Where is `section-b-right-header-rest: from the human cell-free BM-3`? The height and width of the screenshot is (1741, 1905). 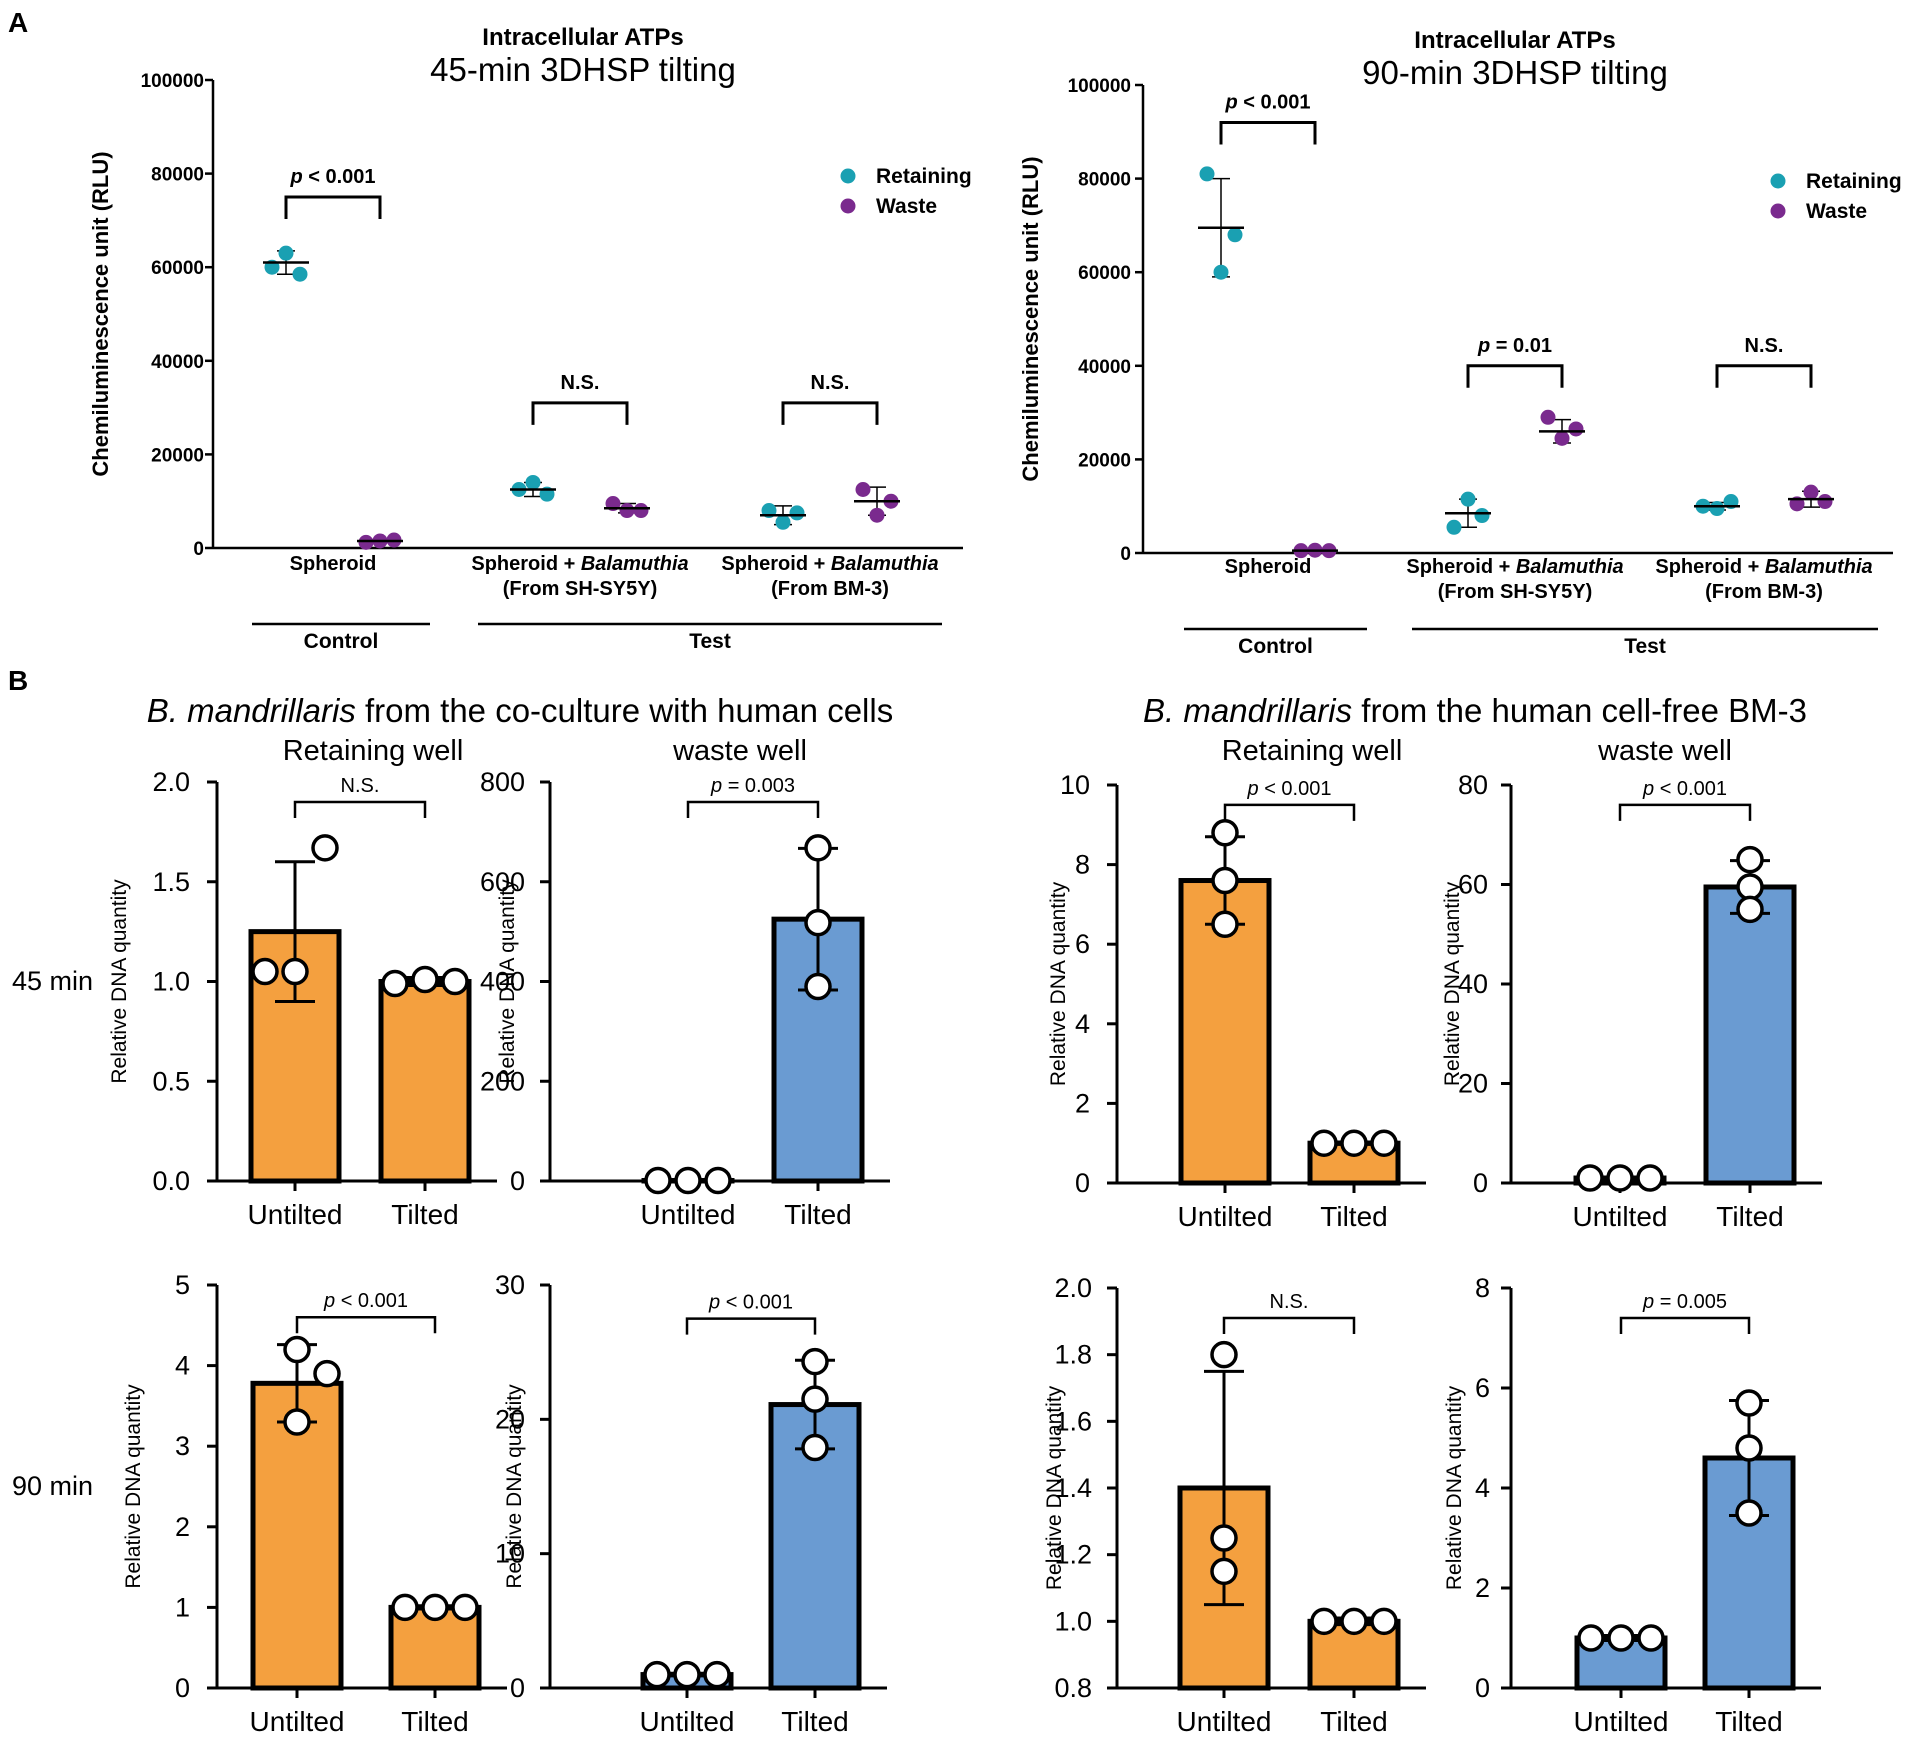 section-b-right-header-rest: from the human cell-free BM-3 is located at coordinates (1579, 710).